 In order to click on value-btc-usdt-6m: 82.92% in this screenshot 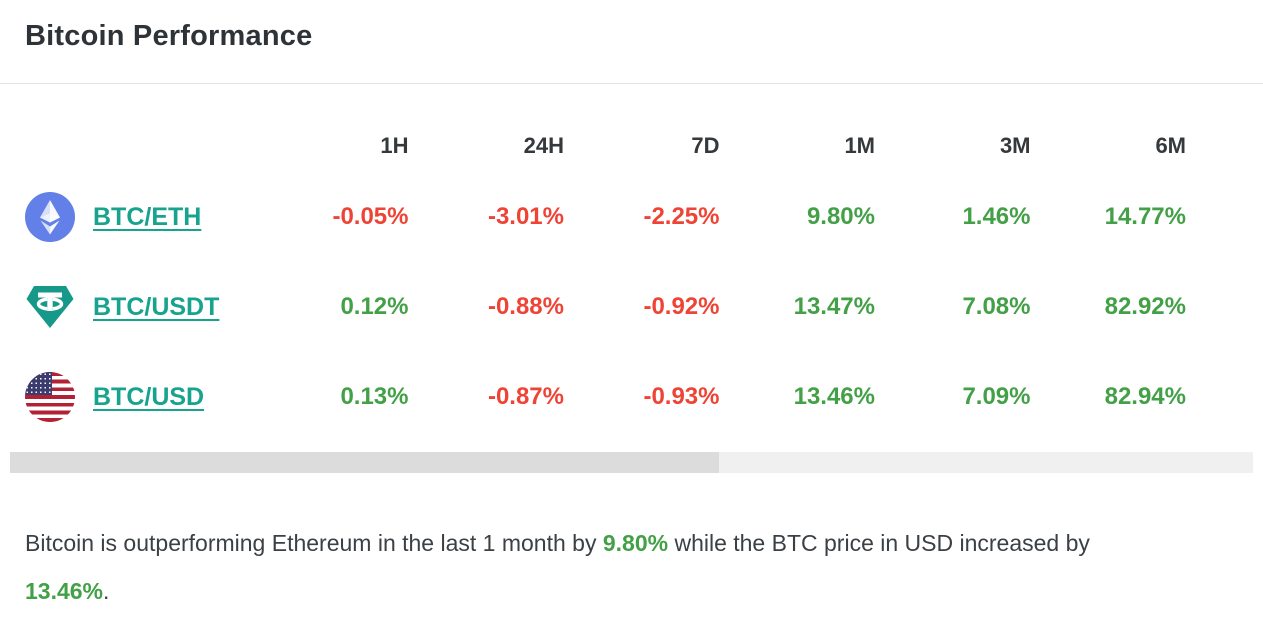, I will do `click(1145, 306)`.